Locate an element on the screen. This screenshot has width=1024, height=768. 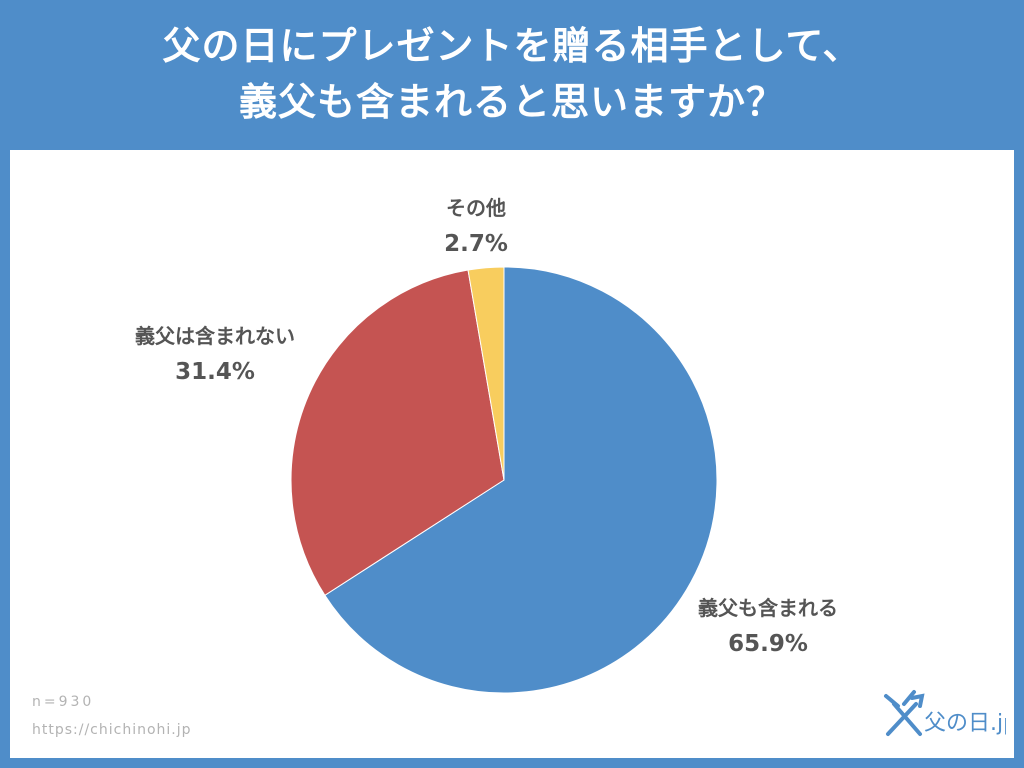
pie-slice-other is located at coordinates (486, 373).